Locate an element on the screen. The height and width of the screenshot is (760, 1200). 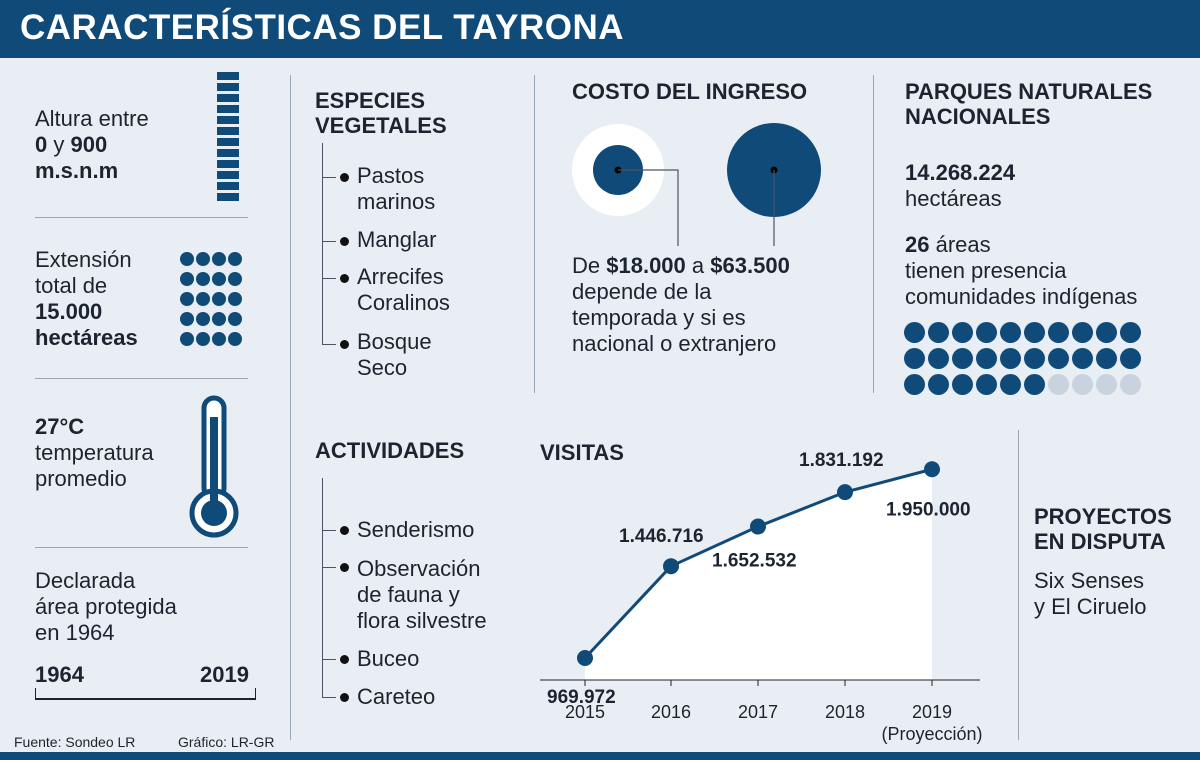
altitude-bars-icon is located at coordinates (228, 138).